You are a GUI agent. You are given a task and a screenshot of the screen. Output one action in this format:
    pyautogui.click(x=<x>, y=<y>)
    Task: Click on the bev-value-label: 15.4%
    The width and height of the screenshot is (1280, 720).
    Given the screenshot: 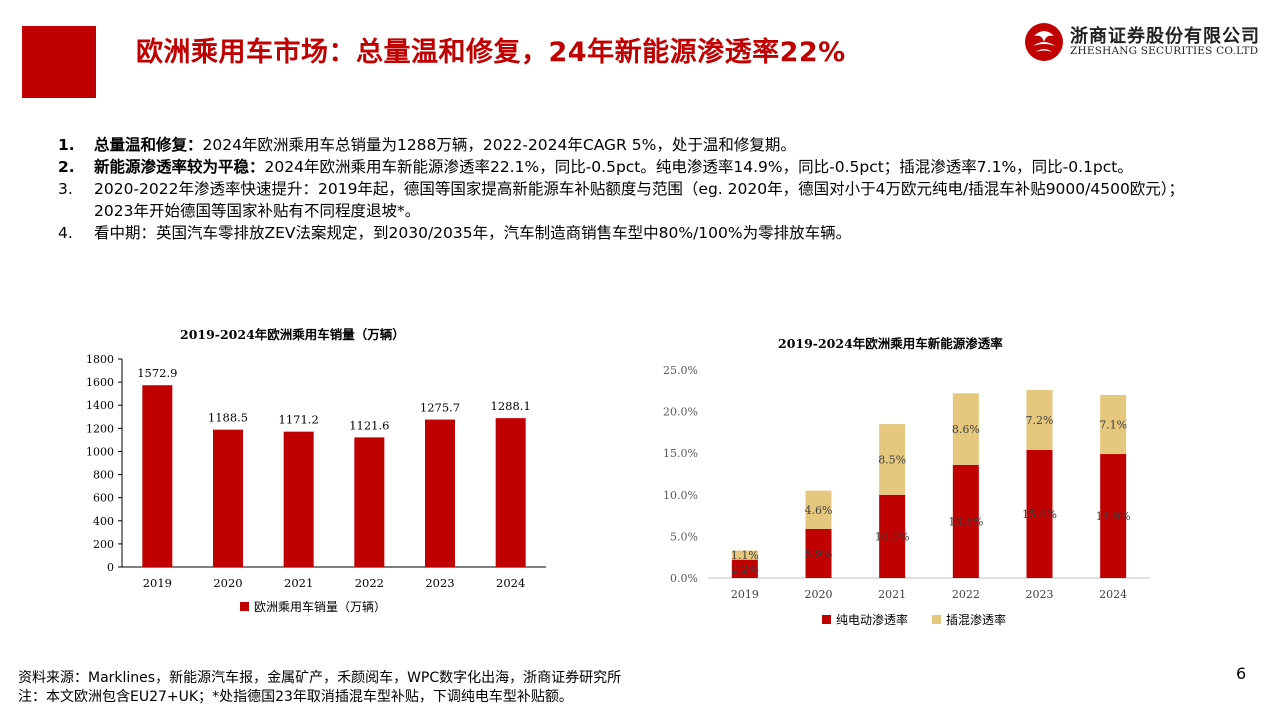 What is the action you would take?
    pyautogui.click(x=1039, y=514)
    